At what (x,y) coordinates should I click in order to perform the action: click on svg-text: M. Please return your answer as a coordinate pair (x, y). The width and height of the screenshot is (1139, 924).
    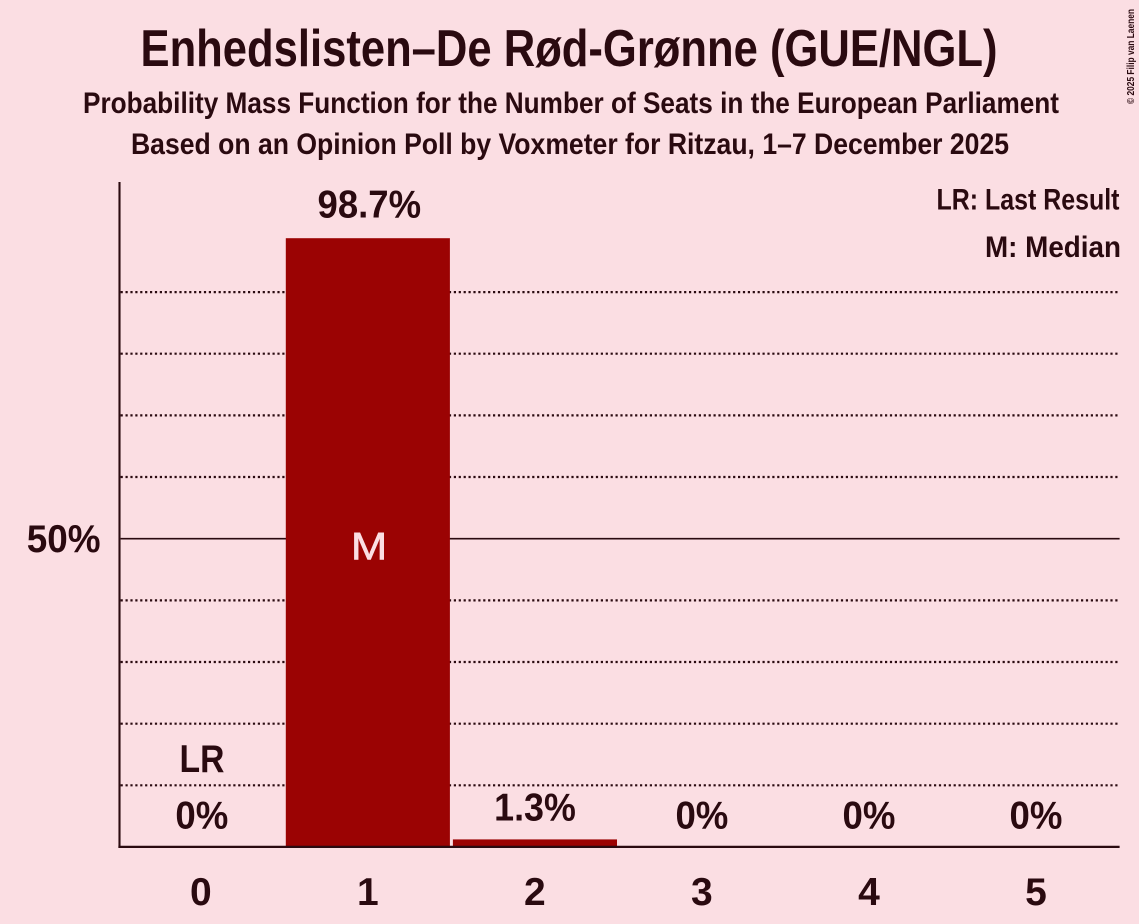
    Looking at the image, I should click on (369, 546).